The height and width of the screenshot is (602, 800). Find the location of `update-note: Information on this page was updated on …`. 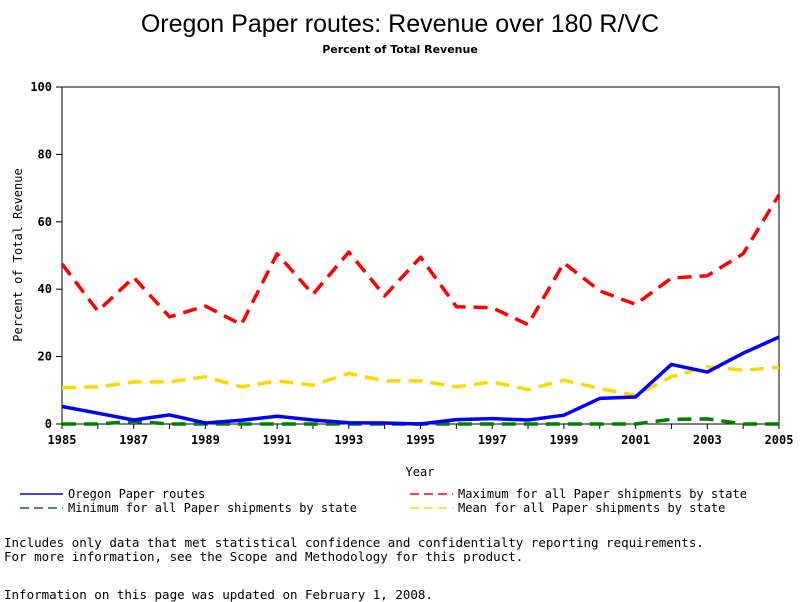

update-note: Information on this page was updated on … is located at coordinates (218, 594).